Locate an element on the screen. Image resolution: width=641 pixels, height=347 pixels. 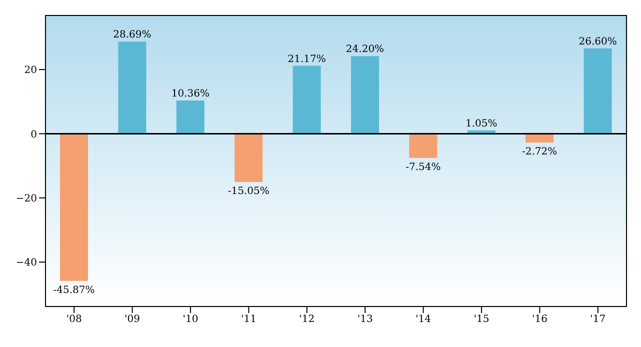
data-label: 28.69% is located at coordinates (132, 35).